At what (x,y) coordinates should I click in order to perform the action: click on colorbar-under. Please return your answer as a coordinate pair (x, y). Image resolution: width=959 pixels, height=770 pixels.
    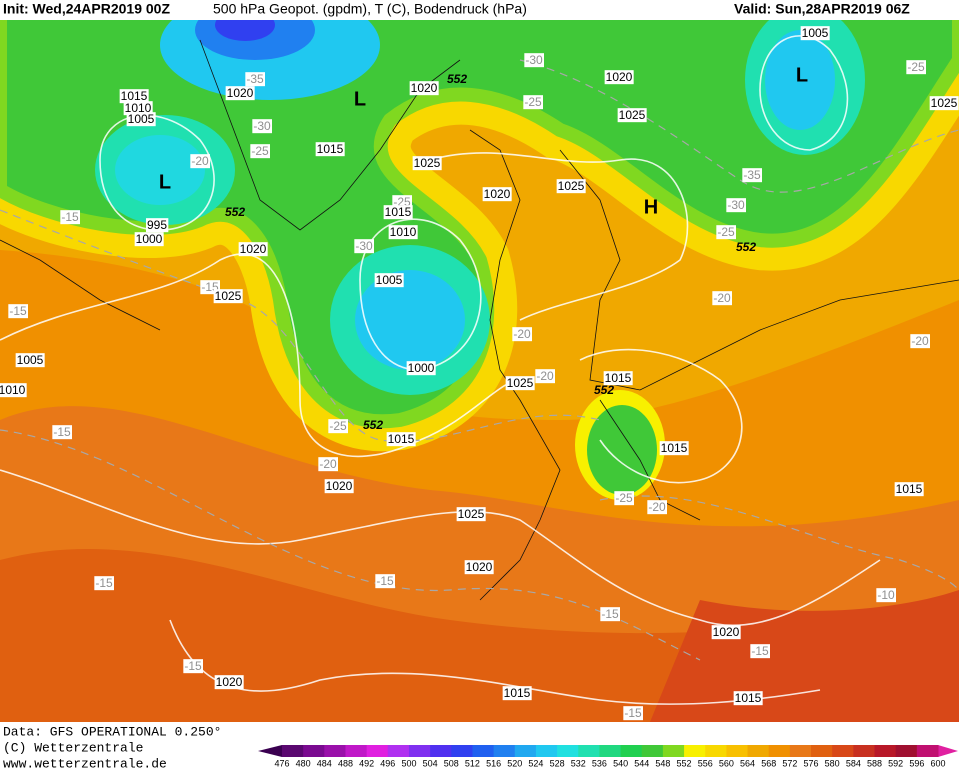
    Looking at the image, I should click on (270, 751).